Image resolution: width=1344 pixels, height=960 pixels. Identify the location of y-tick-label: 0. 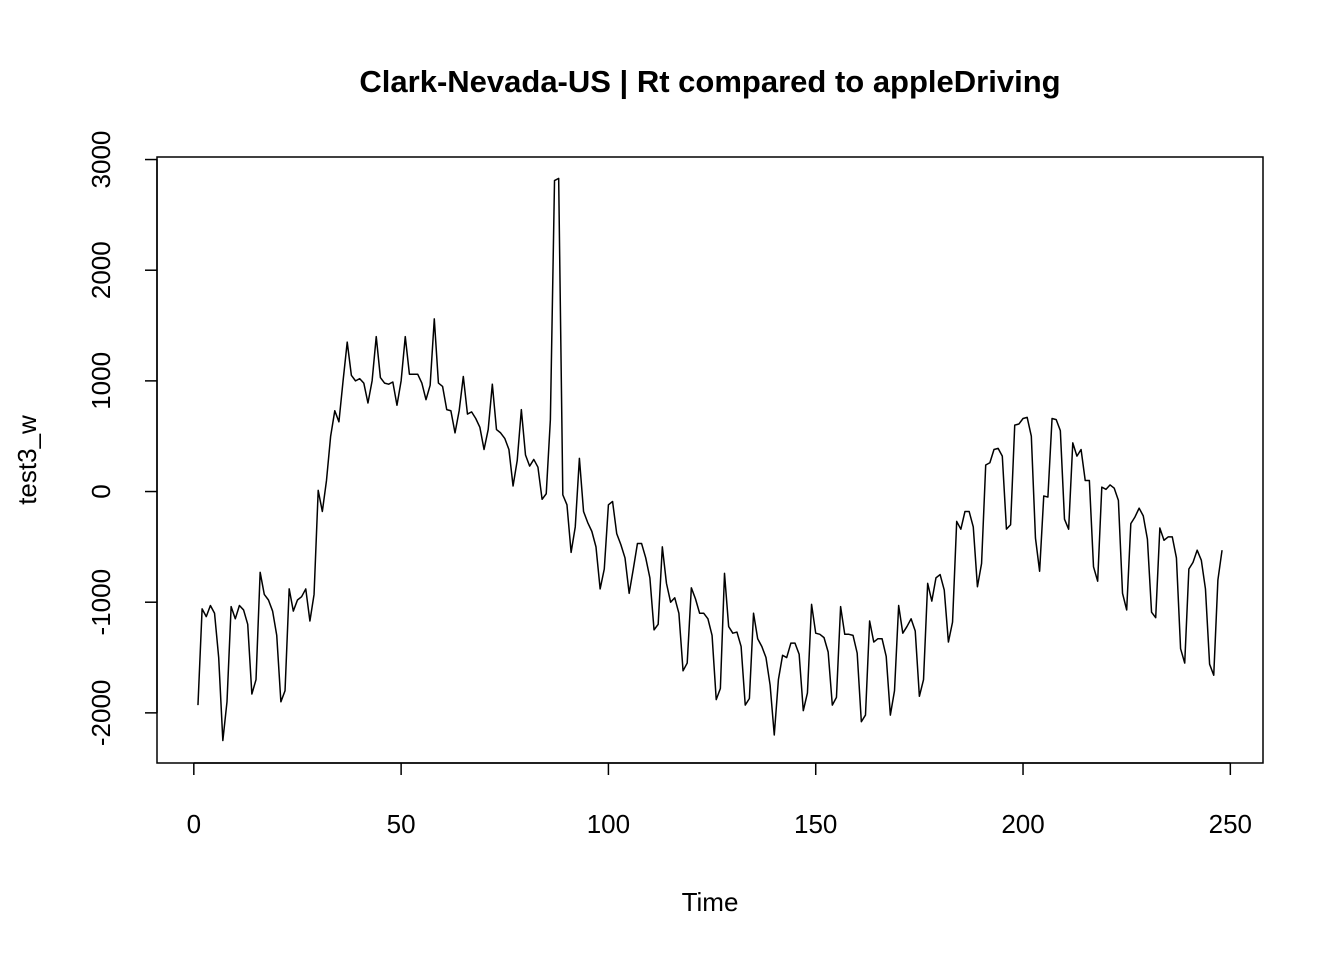
(101, 491).